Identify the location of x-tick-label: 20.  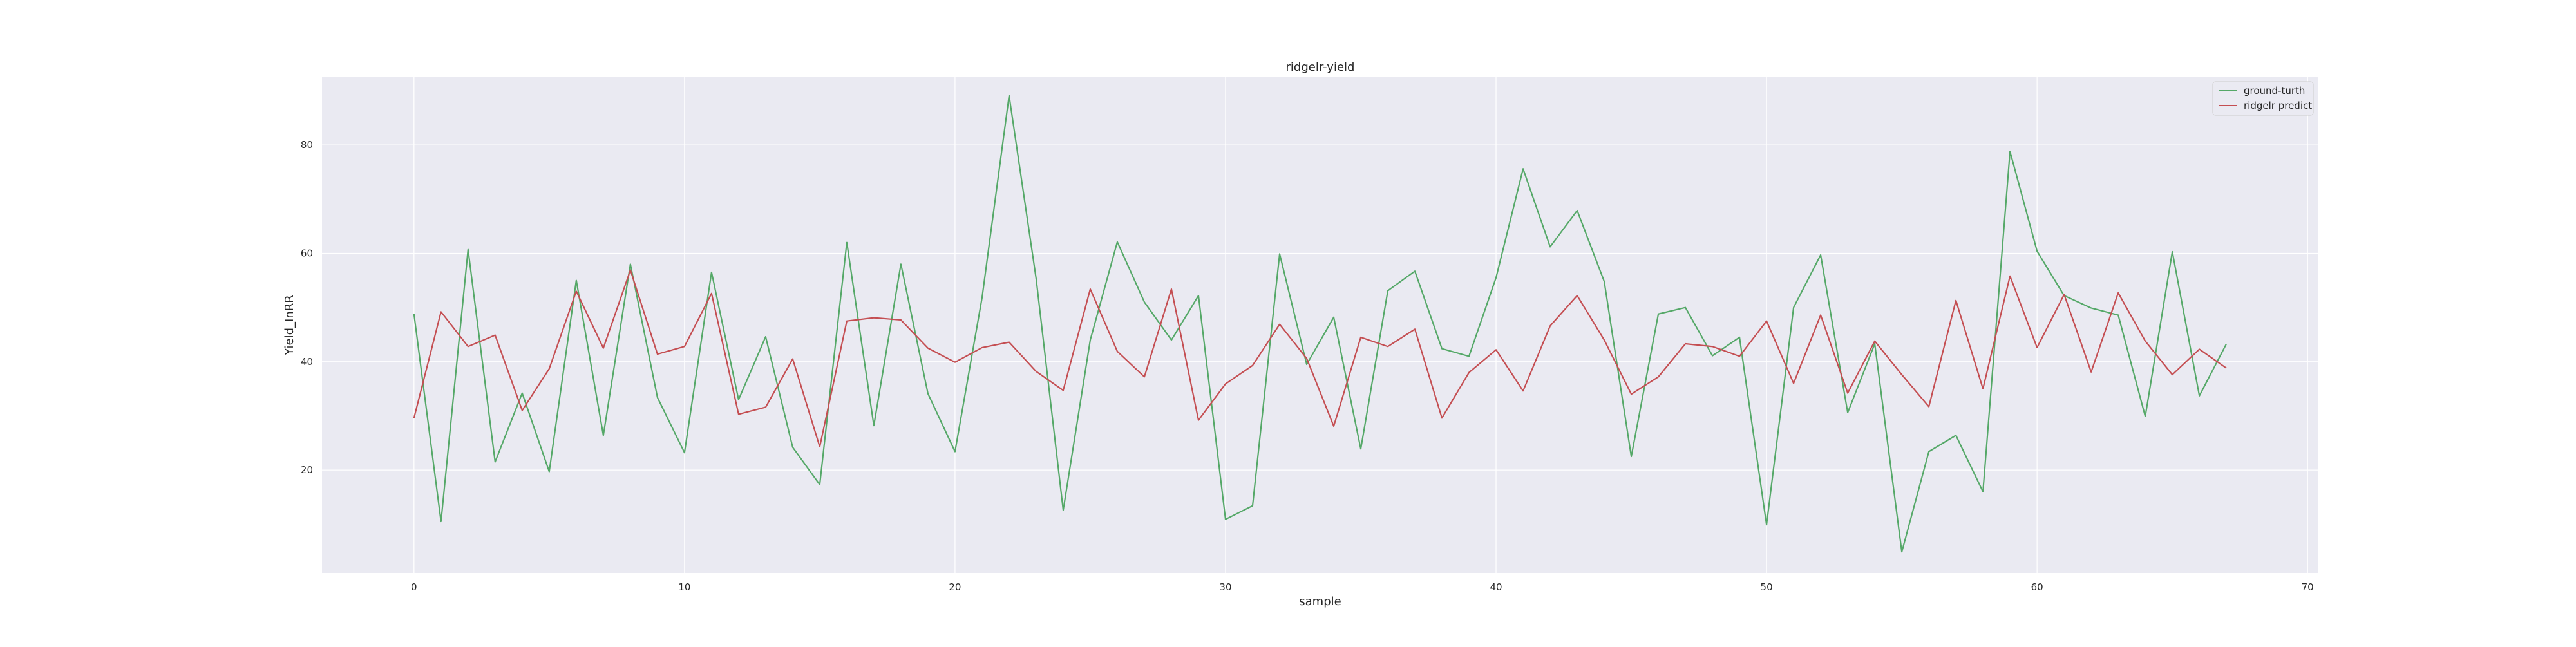
(955, 587).